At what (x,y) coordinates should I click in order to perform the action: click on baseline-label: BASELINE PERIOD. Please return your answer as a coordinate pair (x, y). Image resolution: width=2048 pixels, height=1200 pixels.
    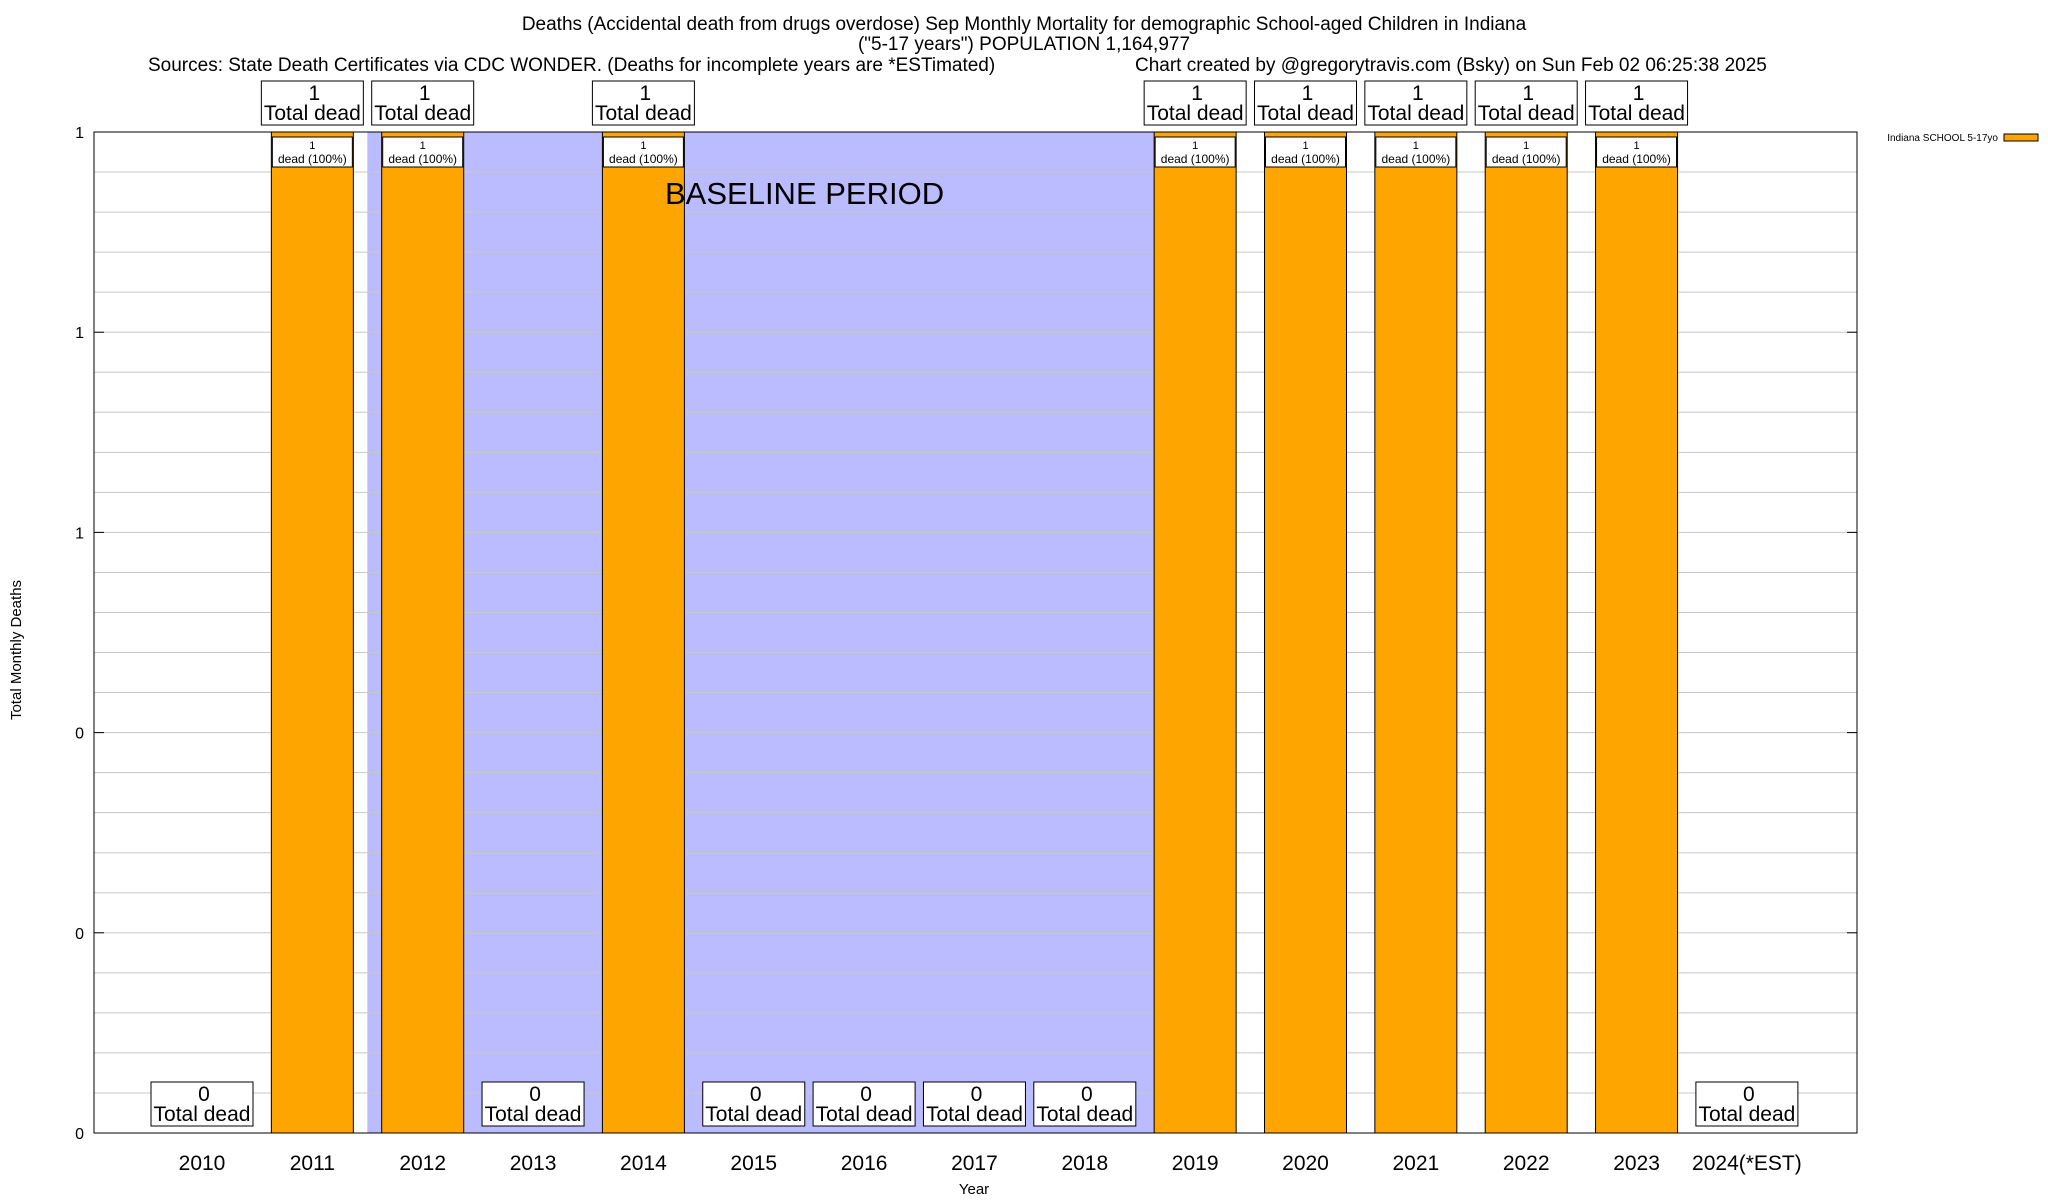
    Looking at the image, I should click on (804, 193).